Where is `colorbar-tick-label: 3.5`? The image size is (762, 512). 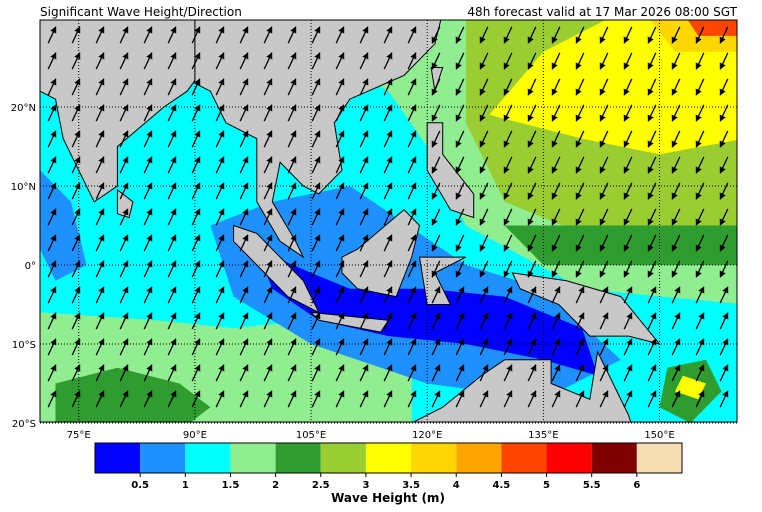 colorbar-tick-label: 3.5 is located at coordinates (411, 485).